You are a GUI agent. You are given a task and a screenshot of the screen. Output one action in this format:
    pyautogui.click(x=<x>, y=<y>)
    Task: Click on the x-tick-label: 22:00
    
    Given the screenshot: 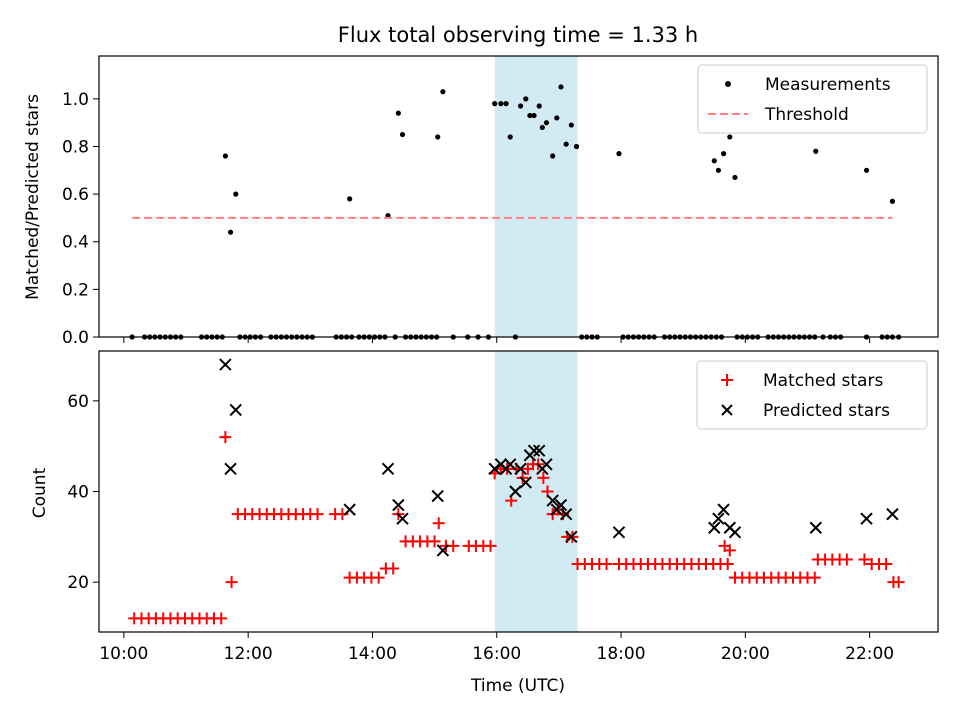 What is the action you would take?
    pyautogui.click(x=869, y=654)
    